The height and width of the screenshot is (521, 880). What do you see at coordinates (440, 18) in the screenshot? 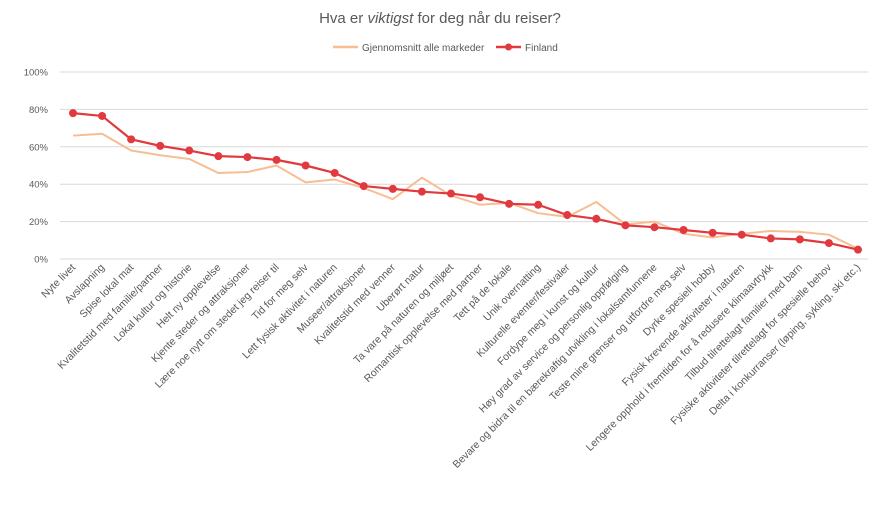
I see `chart-title: Hva er viktigst for deg når du reiser?` at bounding box center [440, 18].